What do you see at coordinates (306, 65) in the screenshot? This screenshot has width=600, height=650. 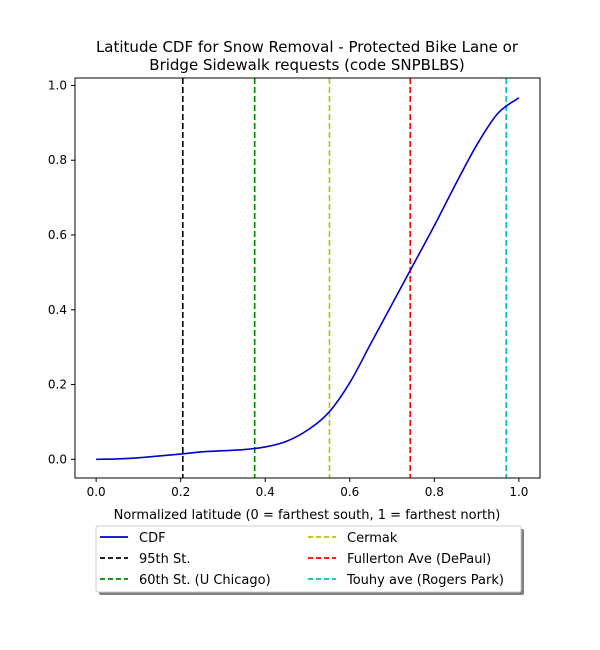 I see `chart-title-line-2: Bridge Sidewalk requests (code SNPBLBS)` at bounding box center [306, 65].